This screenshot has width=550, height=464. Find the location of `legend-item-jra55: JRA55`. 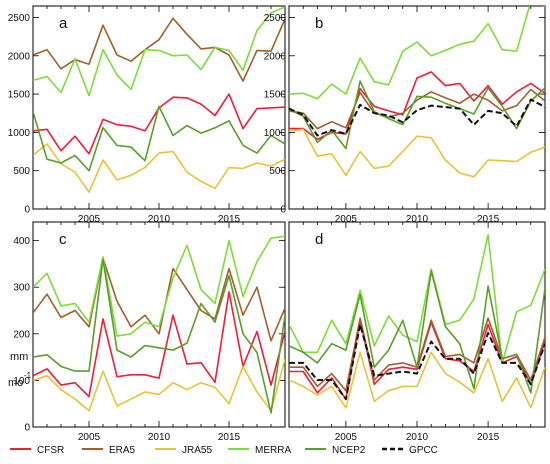

legend-item-jra55: JRA55 is located at coordinates (183, 450).